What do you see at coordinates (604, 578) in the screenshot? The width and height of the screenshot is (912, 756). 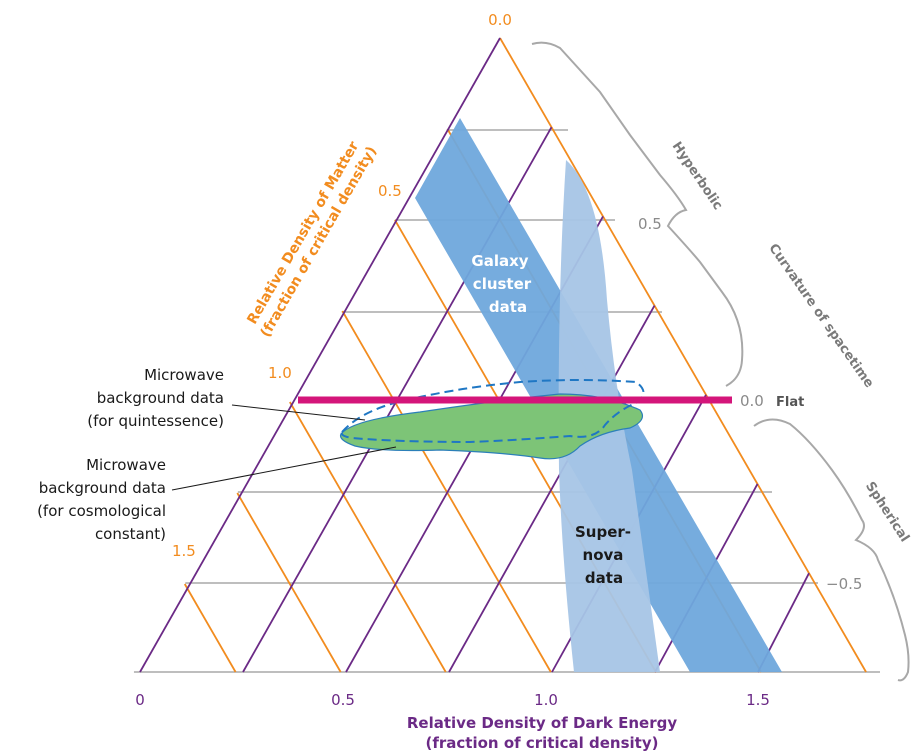 I see `supernova-label-line3: data` at bounding box center [604, 578].